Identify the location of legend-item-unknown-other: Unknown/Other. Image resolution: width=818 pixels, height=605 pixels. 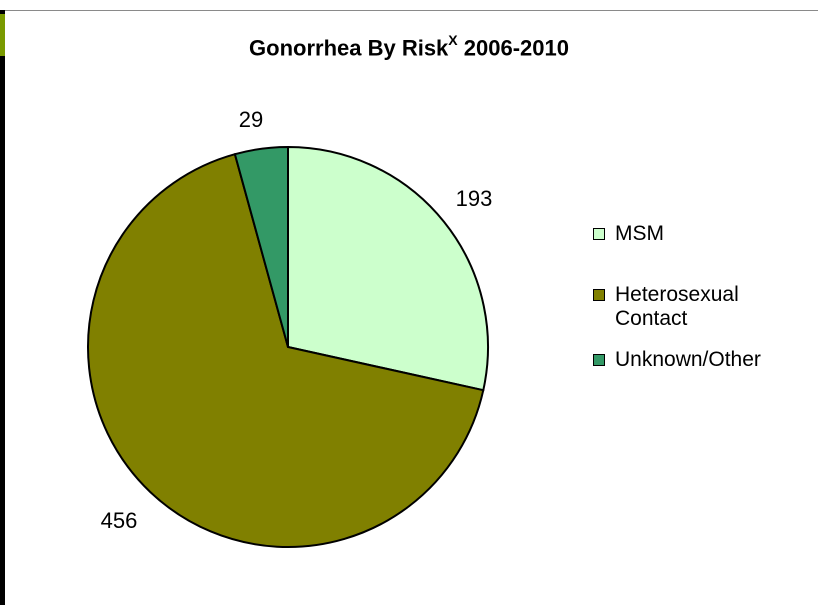
(703, 360).